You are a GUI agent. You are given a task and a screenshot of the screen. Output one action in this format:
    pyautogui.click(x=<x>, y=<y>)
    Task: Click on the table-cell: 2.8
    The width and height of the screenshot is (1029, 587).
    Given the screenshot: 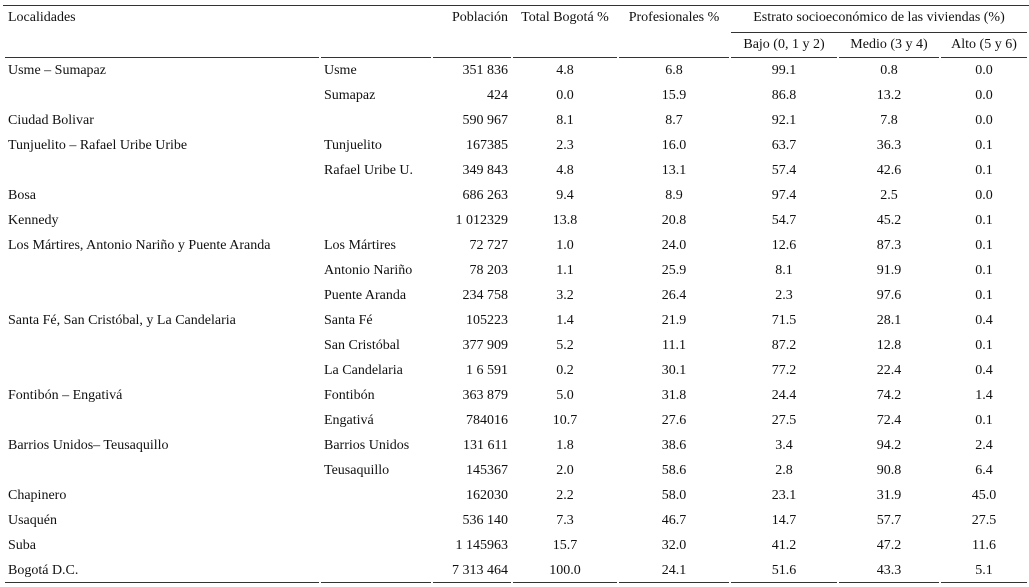 What is the action you would take?
    pyautogui.click(x=784, y=470)
    